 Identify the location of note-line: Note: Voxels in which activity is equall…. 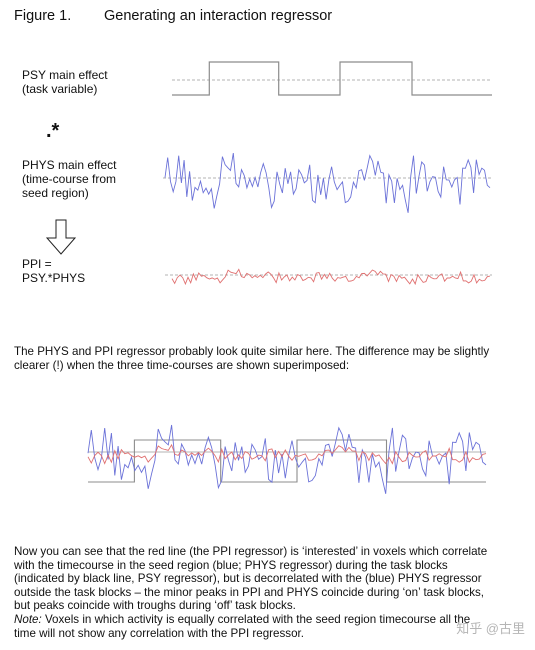
(271, 620).